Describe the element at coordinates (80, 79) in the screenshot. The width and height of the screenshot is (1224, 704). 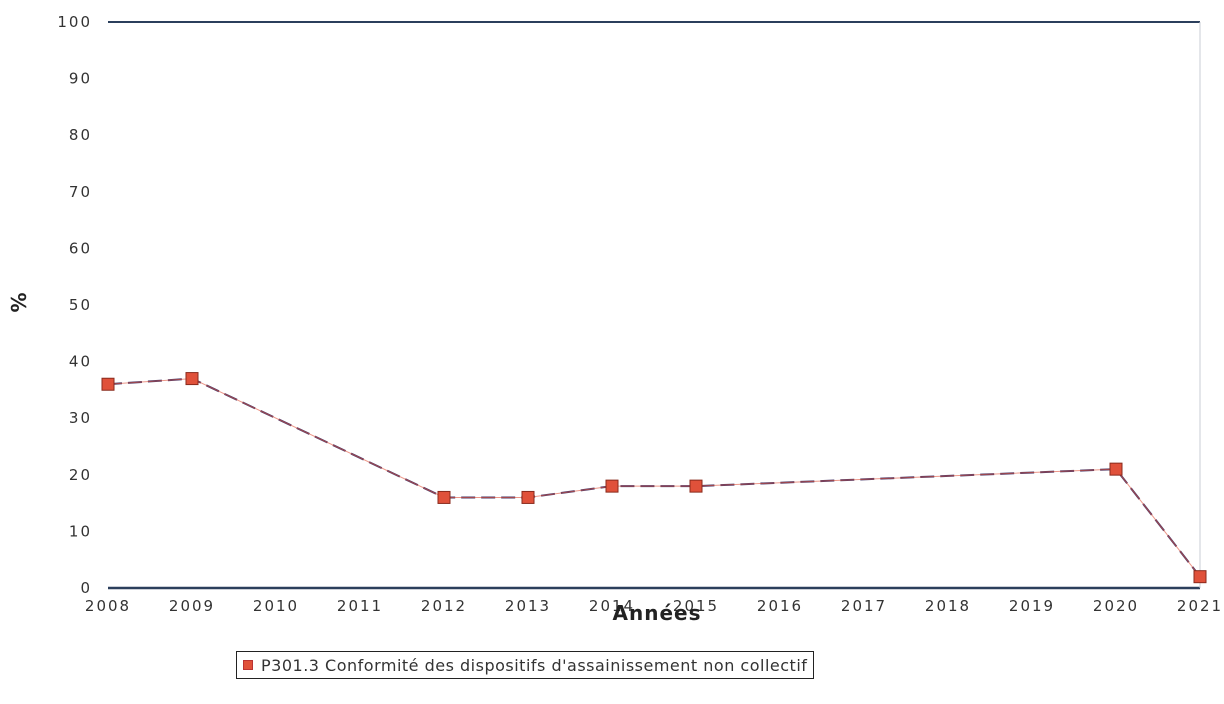
I see `y-tick-label: 90` at that location.